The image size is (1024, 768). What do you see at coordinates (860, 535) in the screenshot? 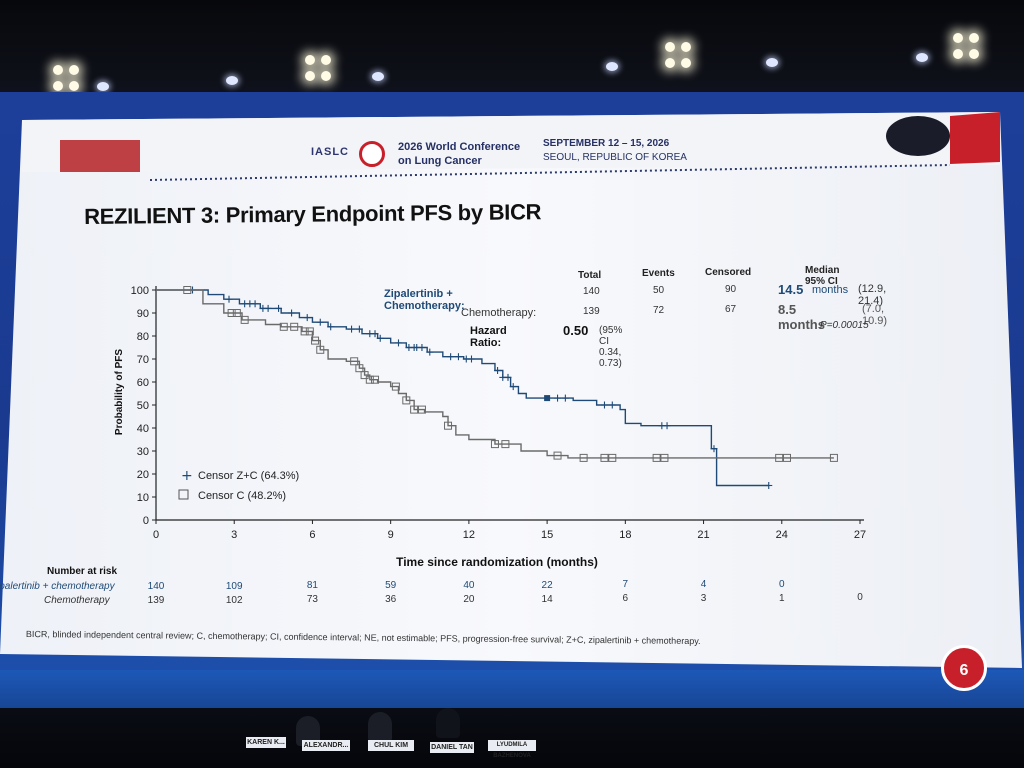
I see `x-tick-label: 27` at bounding box center [860, 535].